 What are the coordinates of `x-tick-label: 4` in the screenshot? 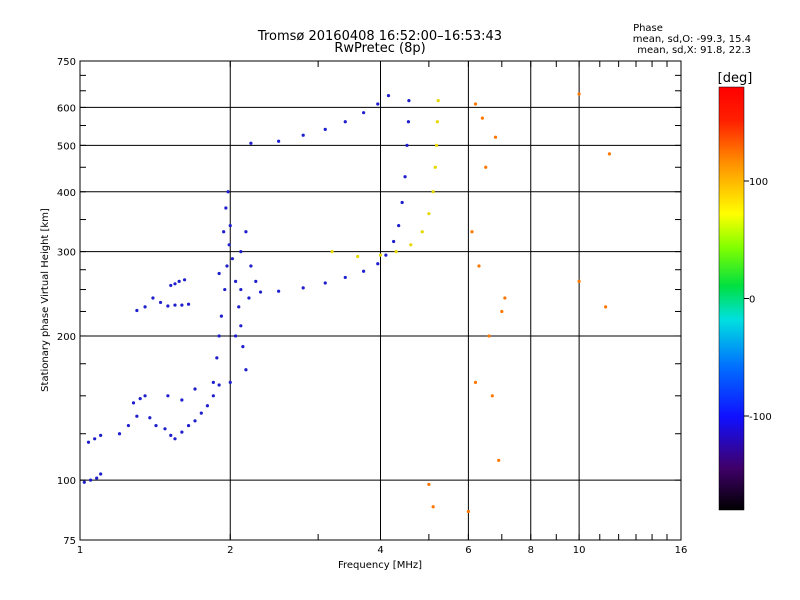 It's located at (380, 550).